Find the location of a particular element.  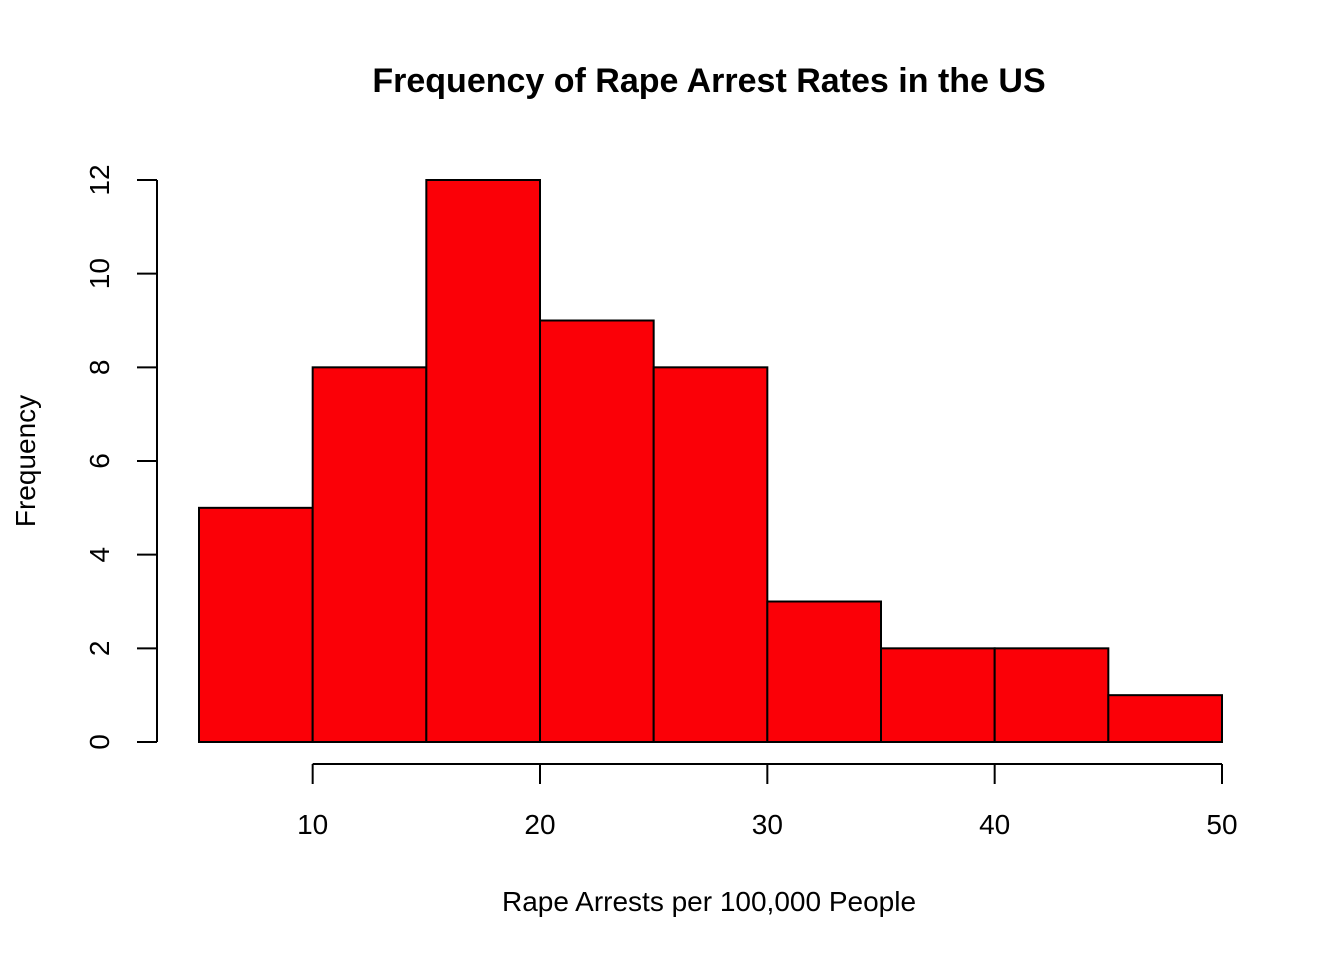

y-tick-label-4: 4 is located at coordinates (99, 555).